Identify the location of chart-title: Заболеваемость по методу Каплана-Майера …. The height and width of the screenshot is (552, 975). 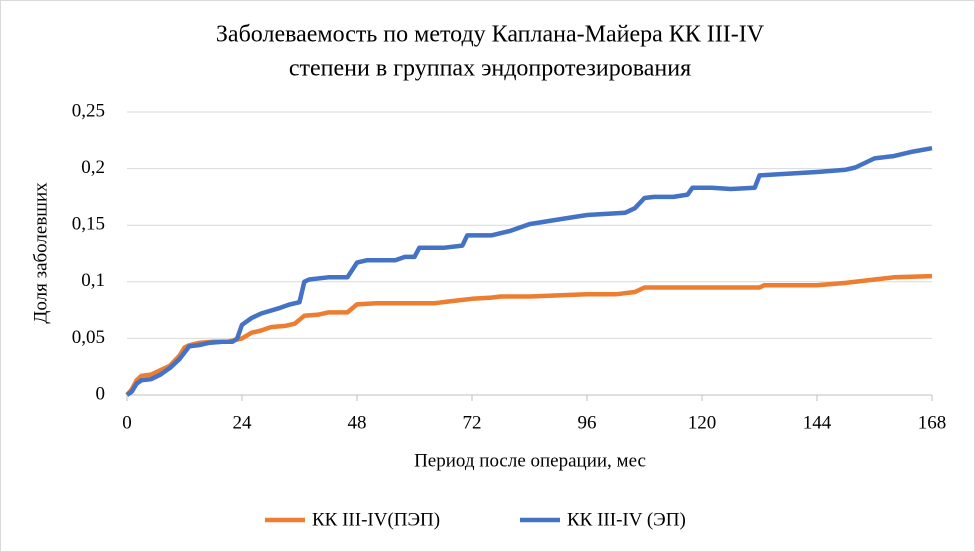
(490, 35).